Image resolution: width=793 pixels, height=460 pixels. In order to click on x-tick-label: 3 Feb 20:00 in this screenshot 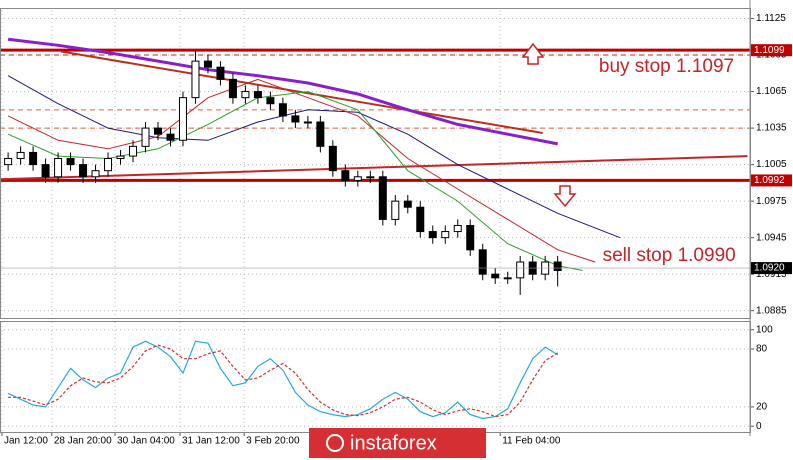, I will do `click(273, 441)`.